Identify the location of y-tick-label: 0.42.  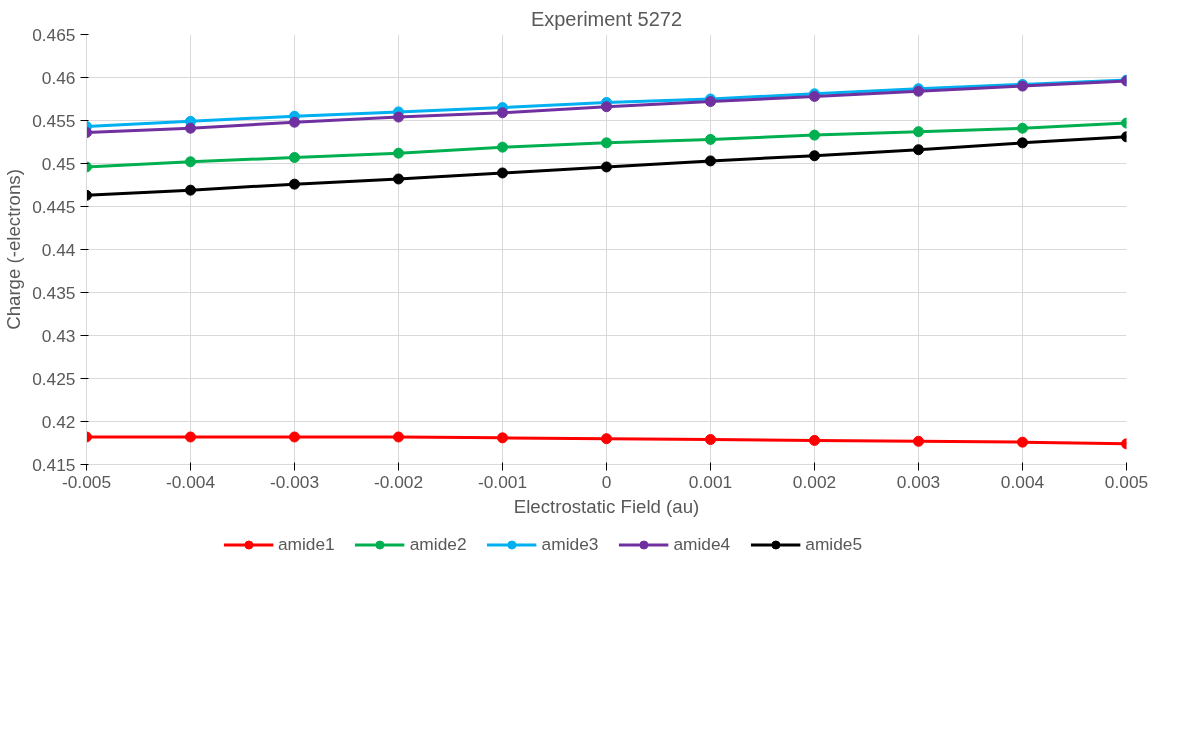
(58, 421).